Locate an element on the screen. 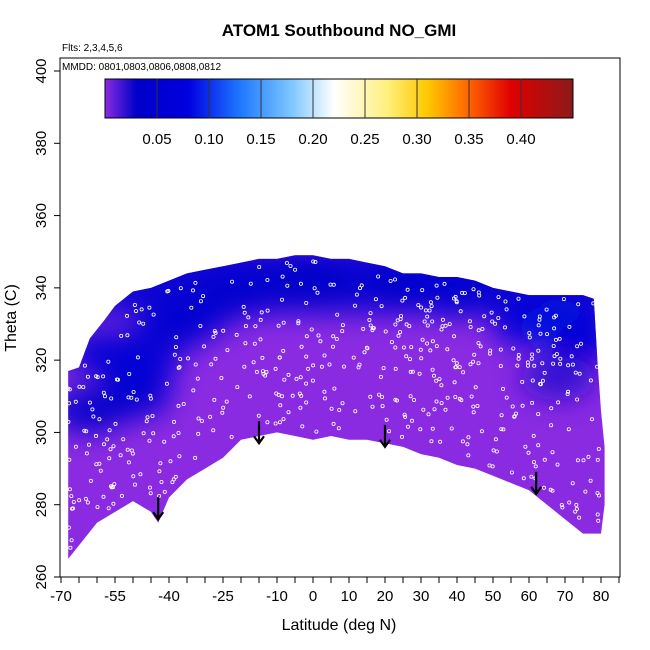 This screenshot has width=650, height=650. y-tick-label: 380 is located at coordinates (41, 143).